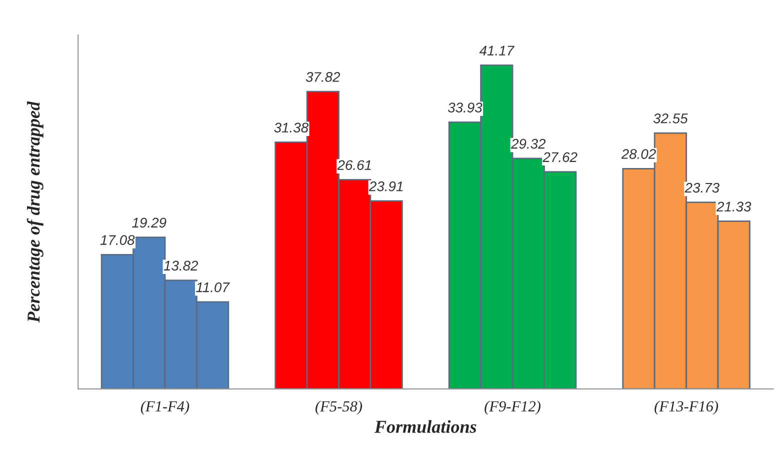  What do you see at coordinates (496, 51) in the screenshot?
I see `data-label: 41.17` at bounding box center [496, 51].